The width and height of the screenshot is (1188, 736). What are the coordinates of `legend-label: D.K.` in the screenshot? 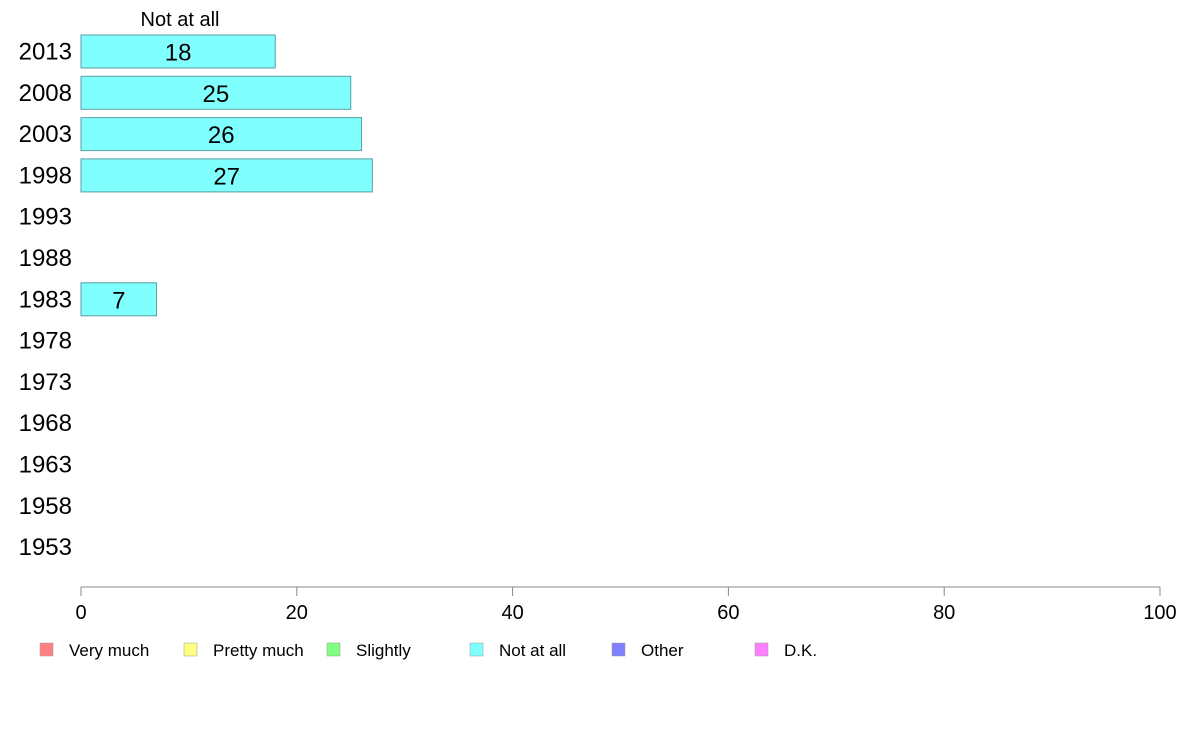 It's located at (800, 650).